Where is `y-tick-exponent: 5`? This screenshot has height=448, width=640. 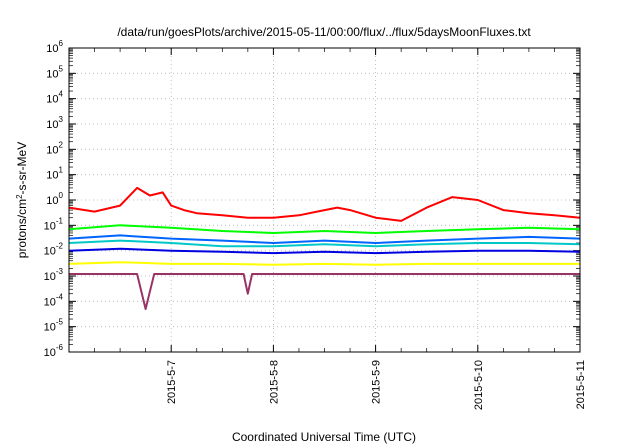
y-tick-exponent: 5 is located at coordinates (61, 68).